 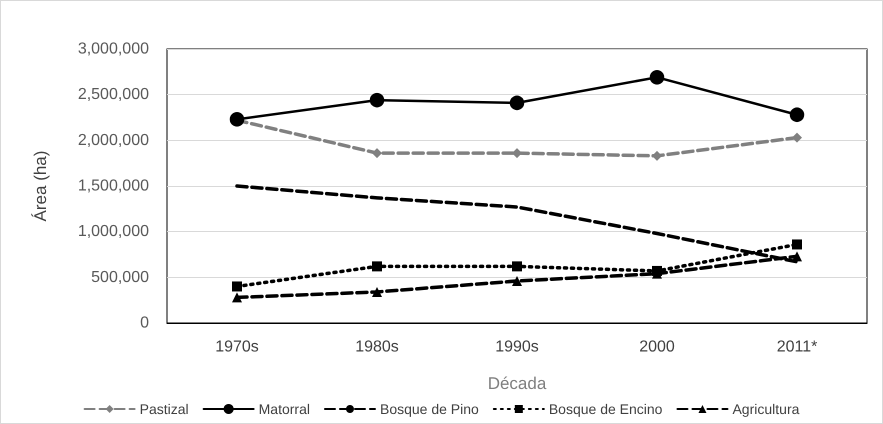 I want to click on legend-label: Bosque de Encino, so click(x=605, y=409).